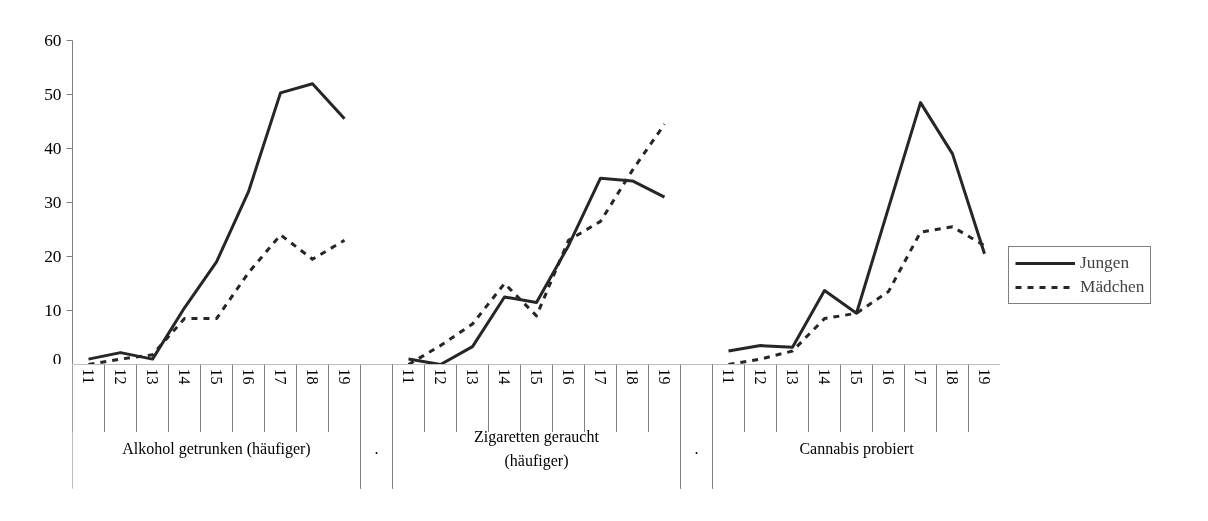 Image resolution: width=1208 pixels, height=521 pixels. What do you see at coordinates (857, 448) in the screenshot?
I see `text: Cannabis probiert` at bounding box center [857, 448].